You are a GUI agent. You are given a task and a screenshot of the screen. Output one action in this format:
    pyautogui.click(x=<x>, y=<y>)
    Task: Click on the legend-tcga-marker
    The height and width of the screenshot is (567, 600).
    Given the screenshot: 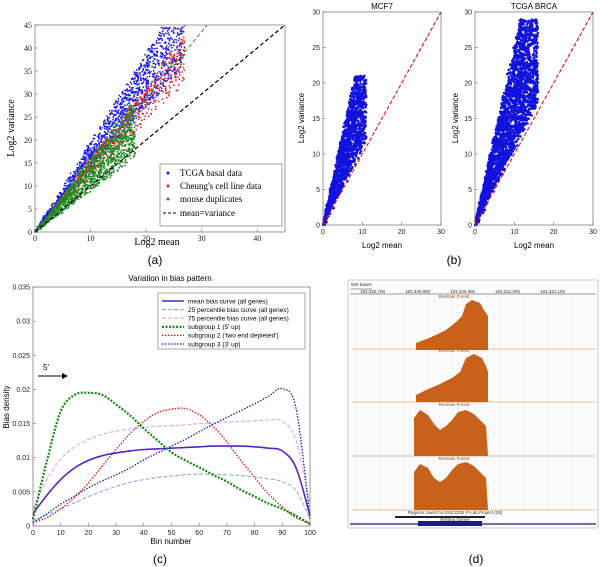 What is the action you would take?
    pyautogui.click(x=168, y=173)
    